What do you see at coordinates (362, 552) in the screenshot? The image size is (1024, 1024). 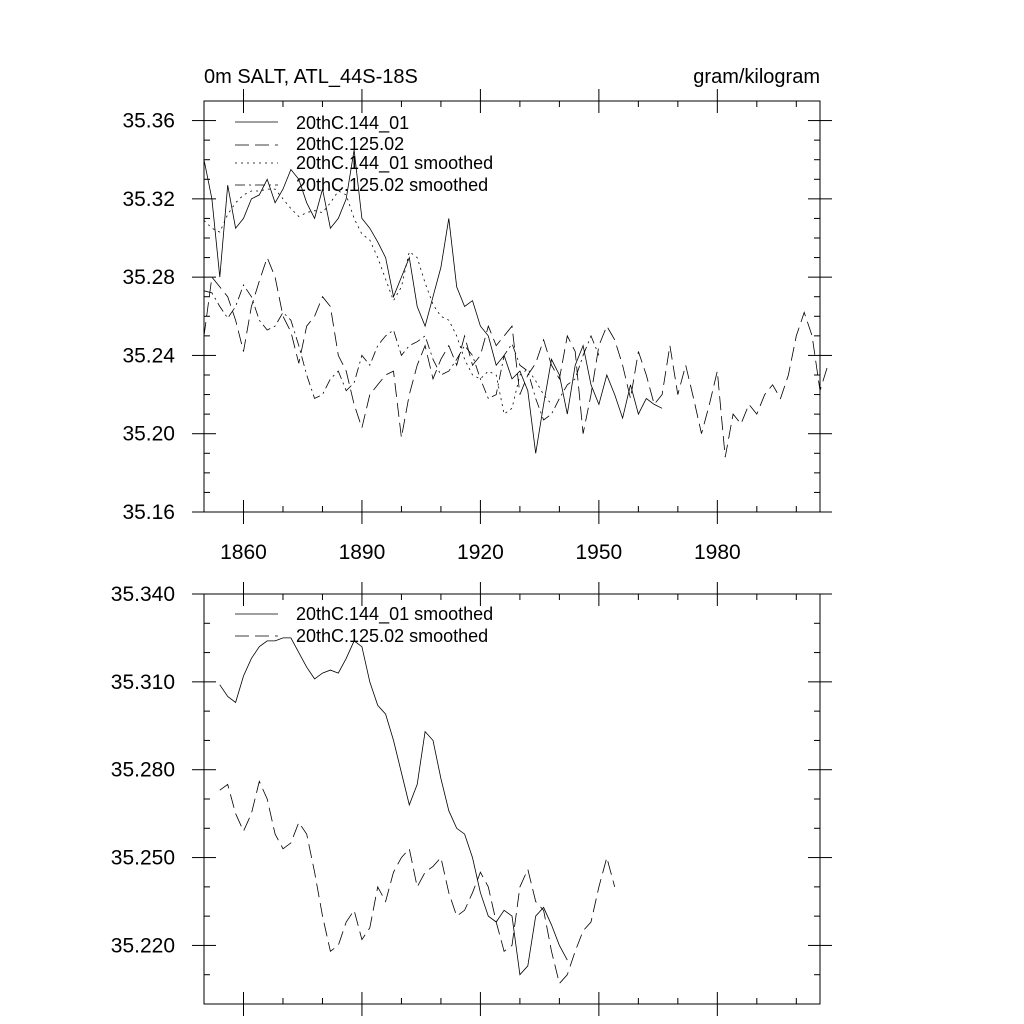 I see `x-tick-label: 1890` at bounding box center [362, 552].